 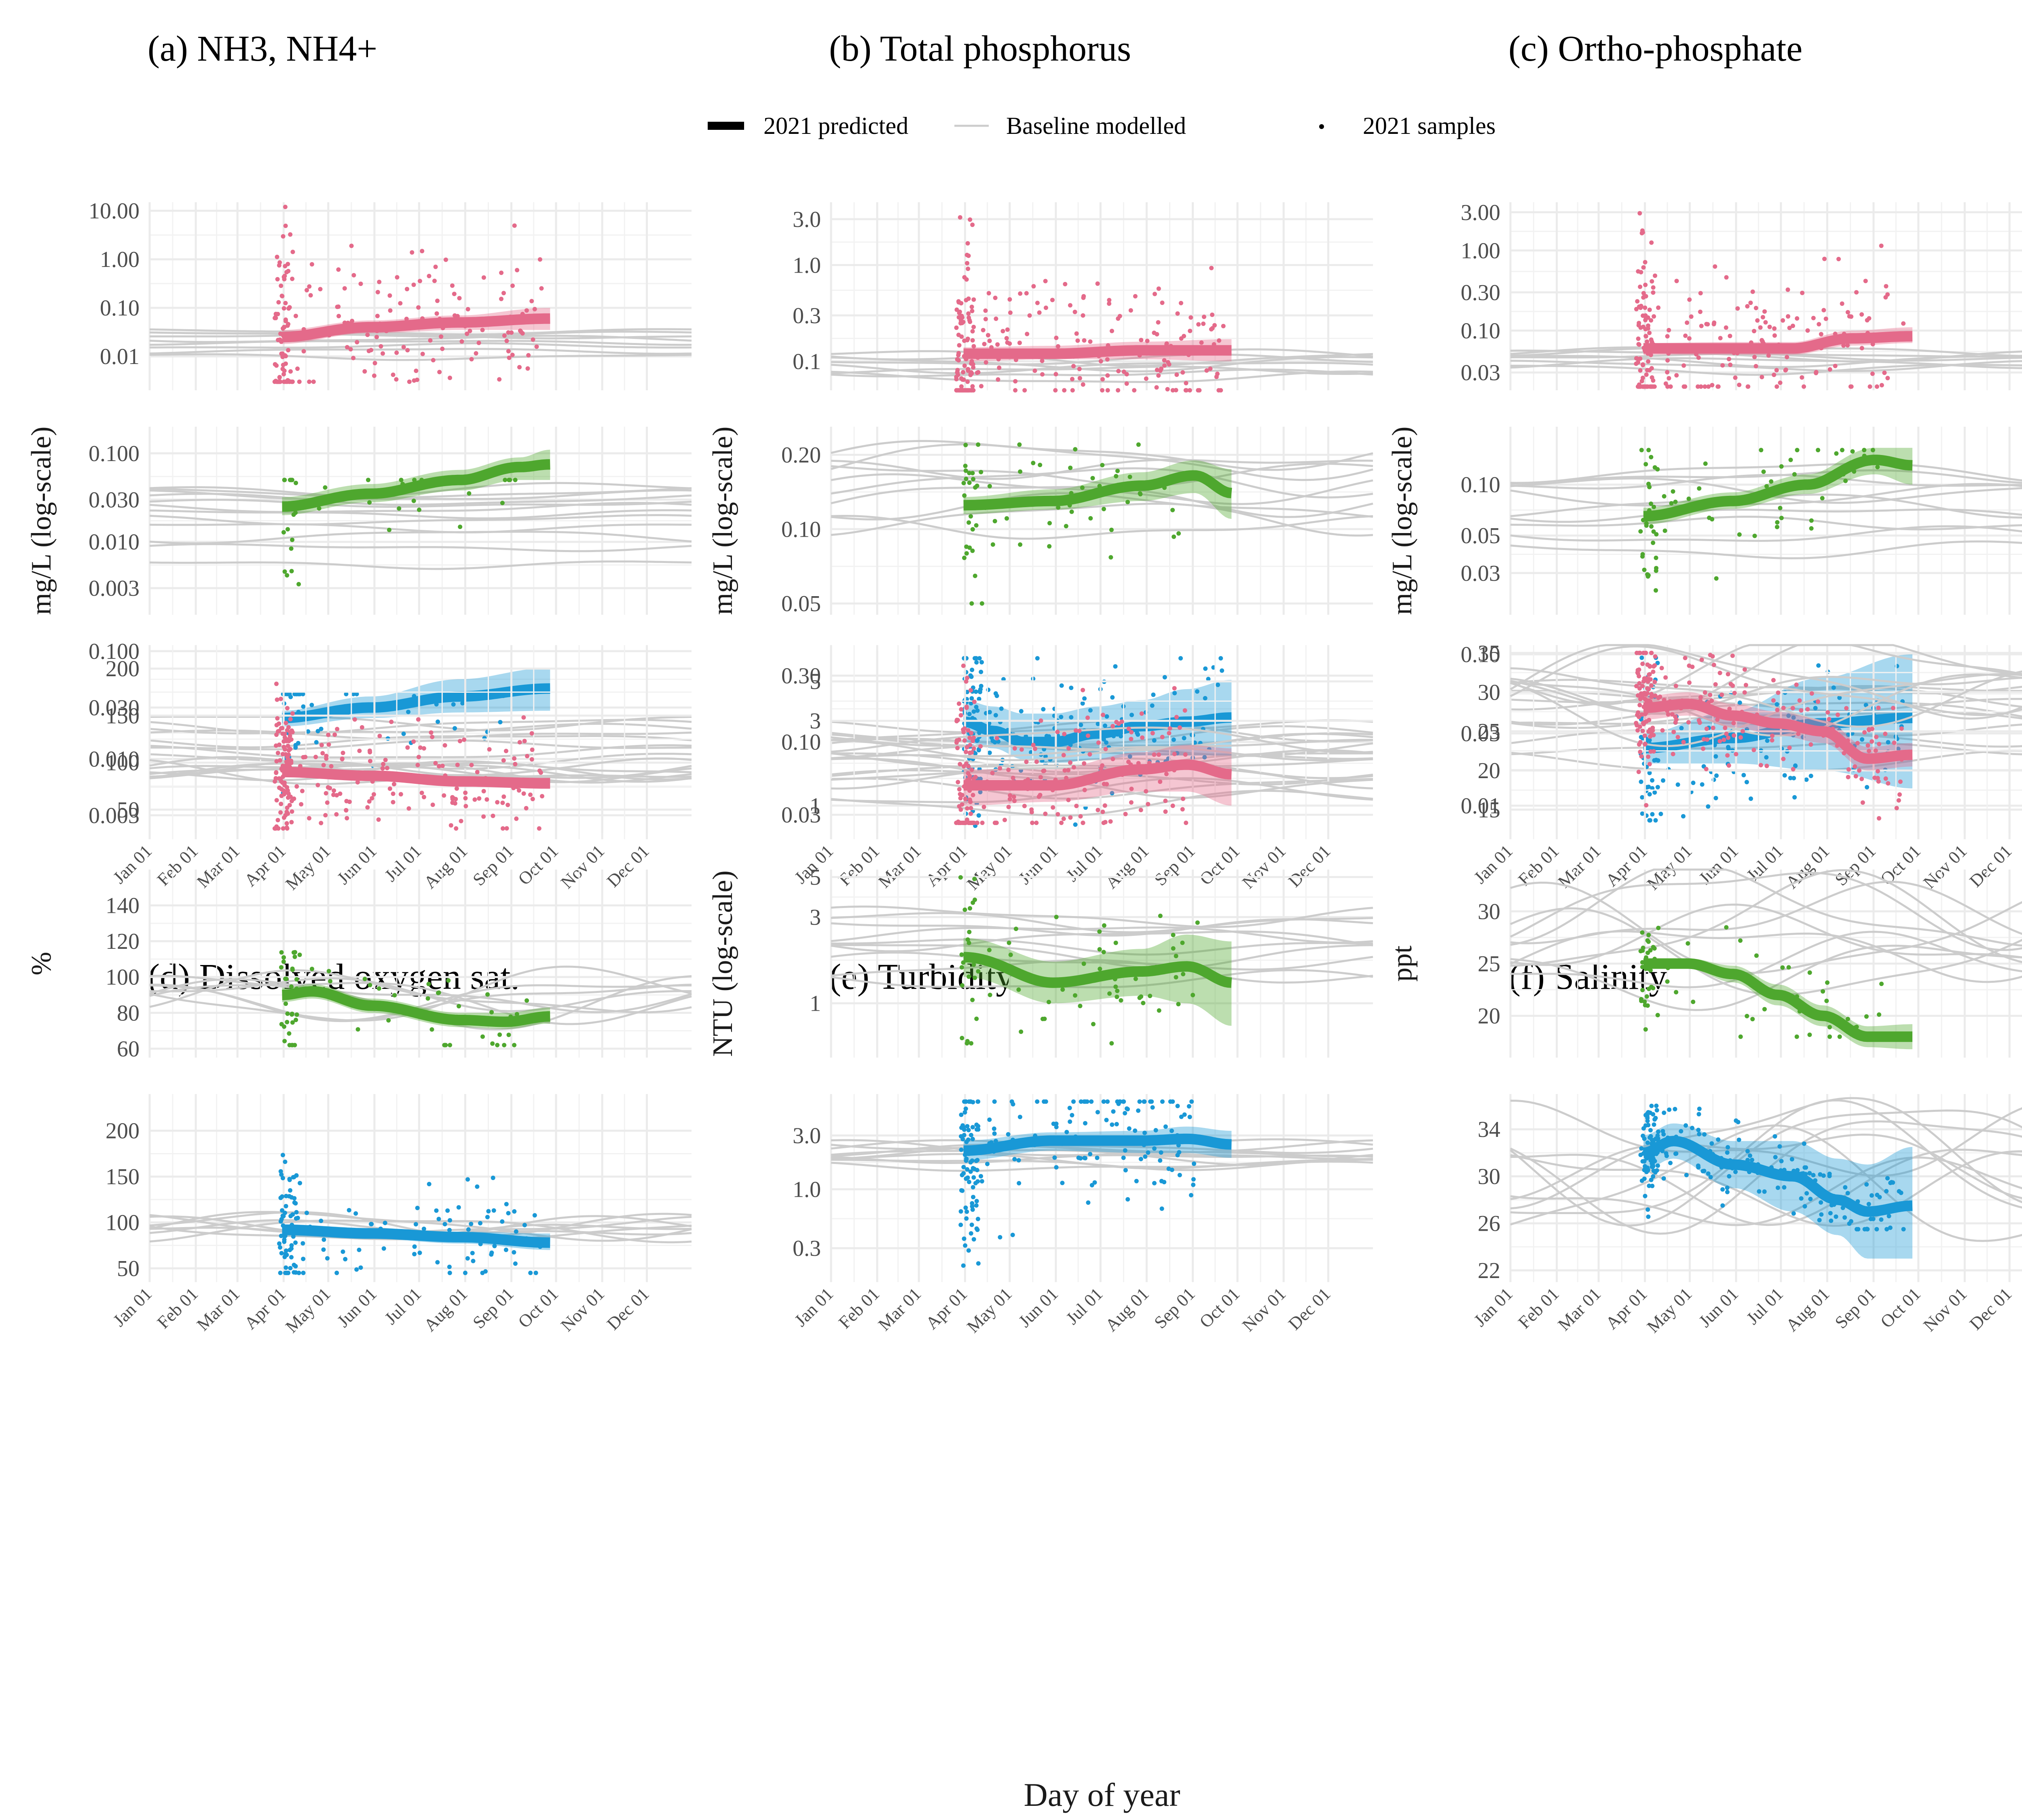 I want to click on x-tick-label: Sep 01, so click(x=493, y=865).